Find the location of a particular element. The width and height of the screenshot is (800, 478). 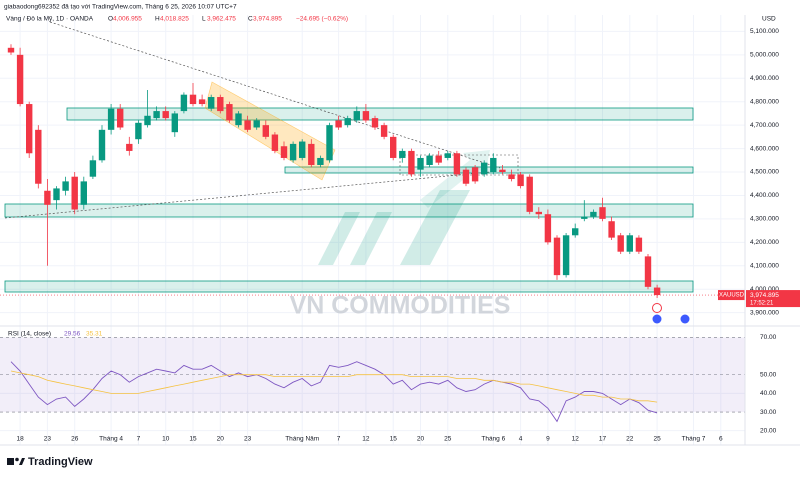

watermark-text: VN COMMODITIES is located at coordinates (400, 306).